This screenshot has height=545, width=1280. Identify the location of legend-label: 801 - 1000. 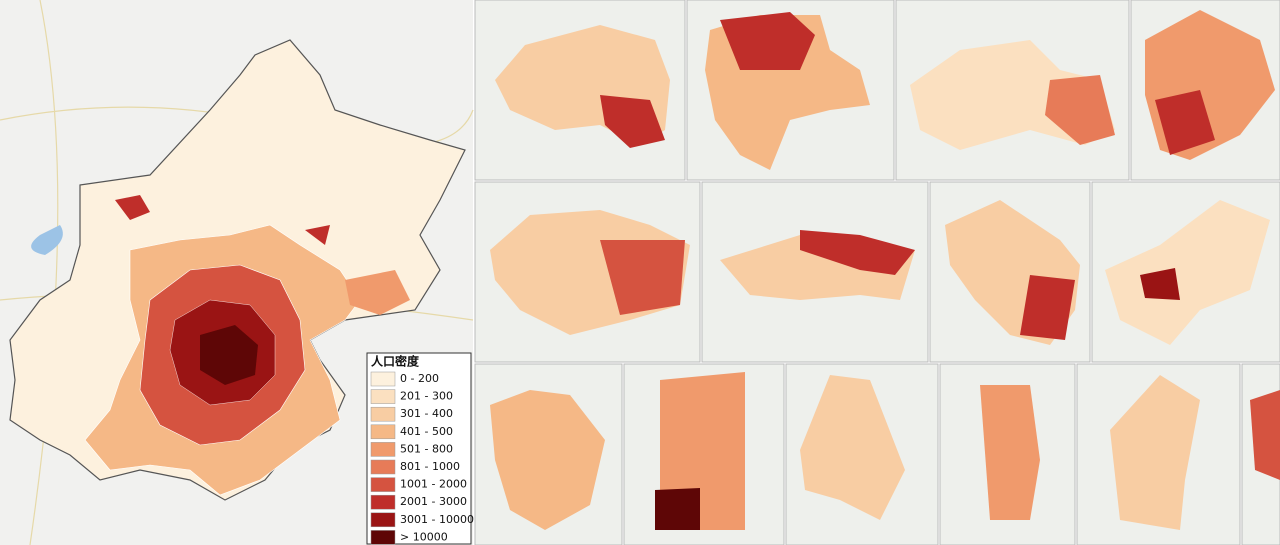
(430, 466).